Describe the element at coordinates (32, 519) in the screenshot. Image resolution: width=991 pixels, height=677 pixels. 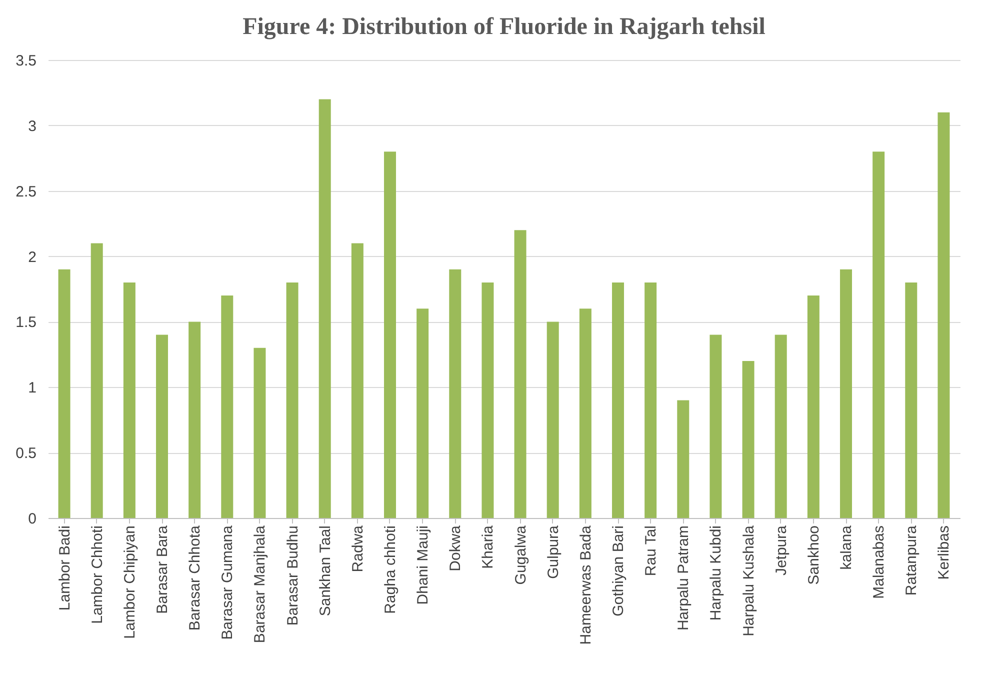
I see `y-tick-label: 0` at that location.